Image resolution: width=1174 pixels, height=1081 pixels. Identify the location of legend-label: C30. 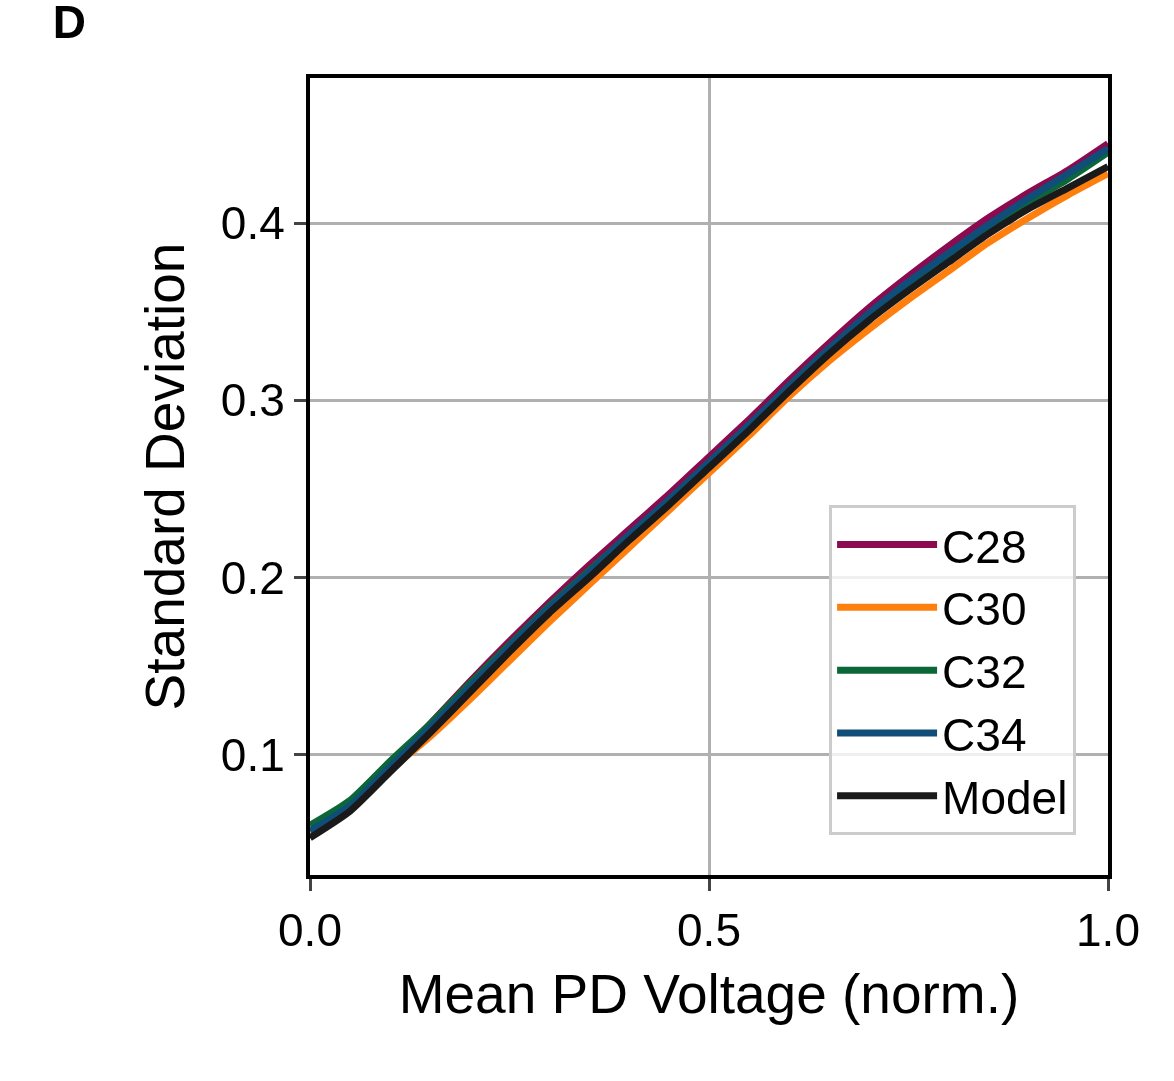
(984, 609).